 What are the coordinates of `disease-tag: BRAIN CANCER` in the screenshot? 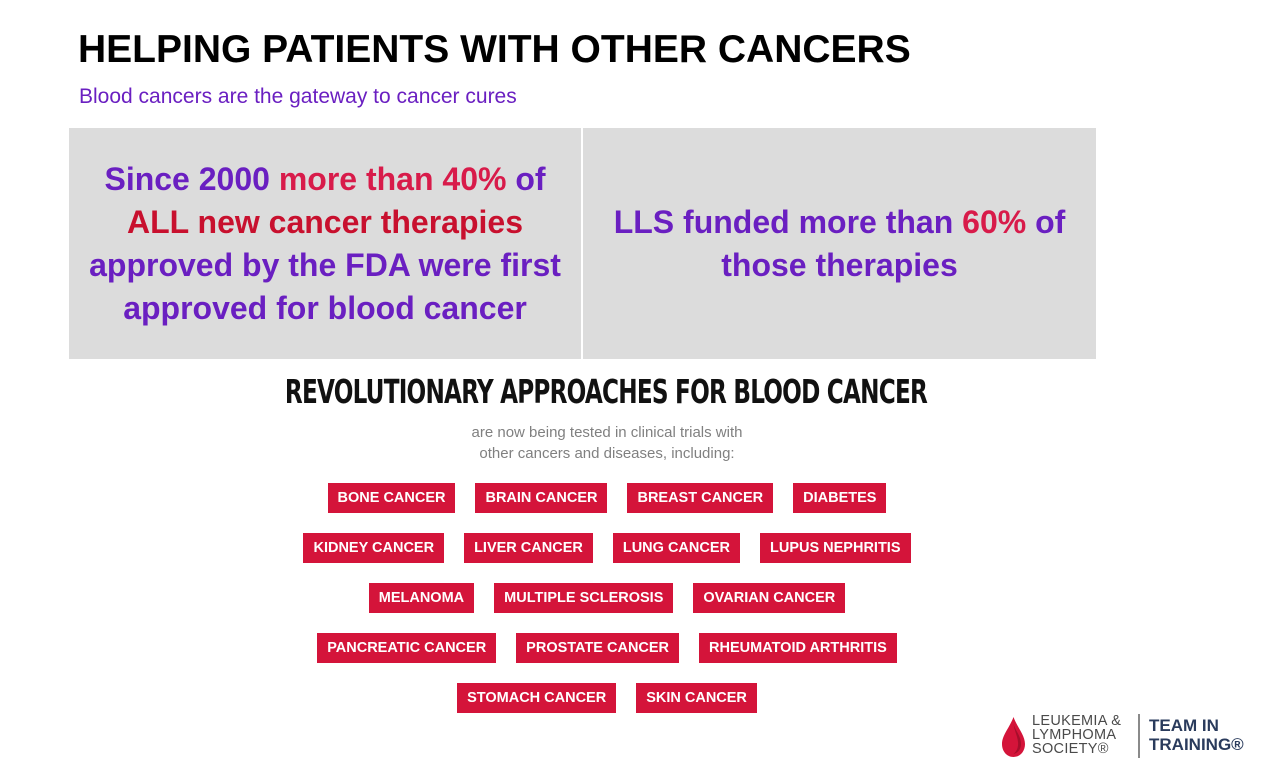 It's located at (541, 498).